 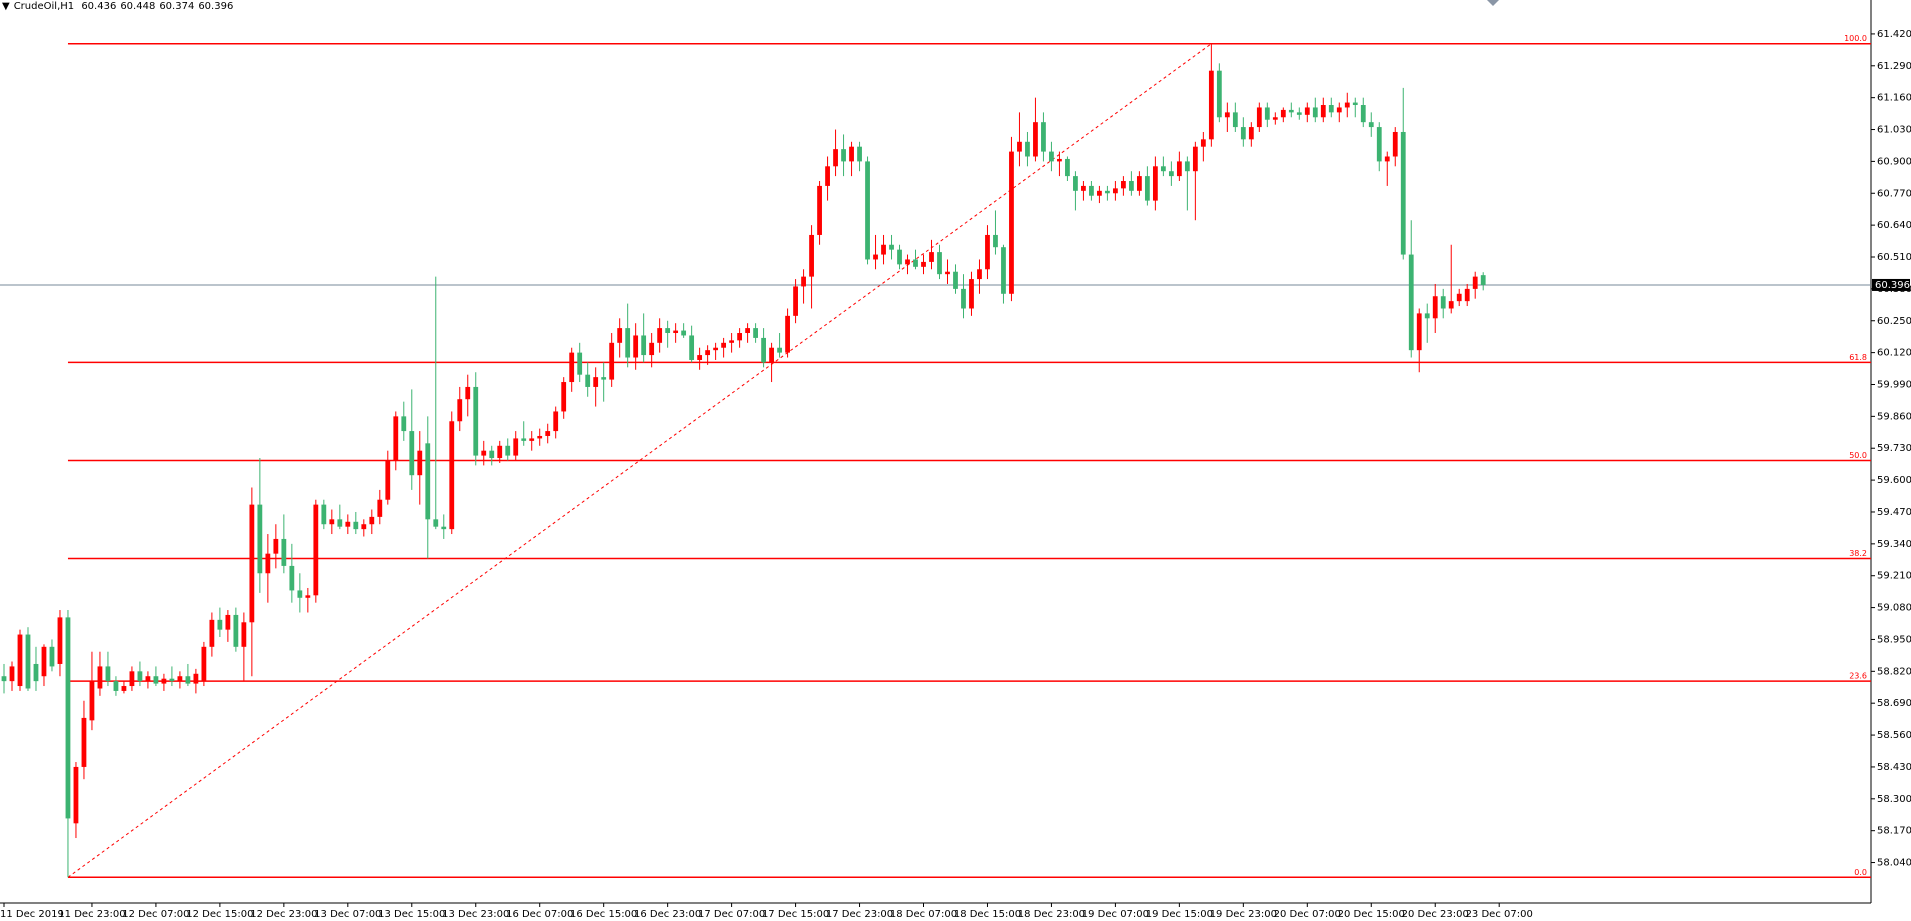 I want to click on y-tick-label: 60.900, so click(x=1894, y=161).